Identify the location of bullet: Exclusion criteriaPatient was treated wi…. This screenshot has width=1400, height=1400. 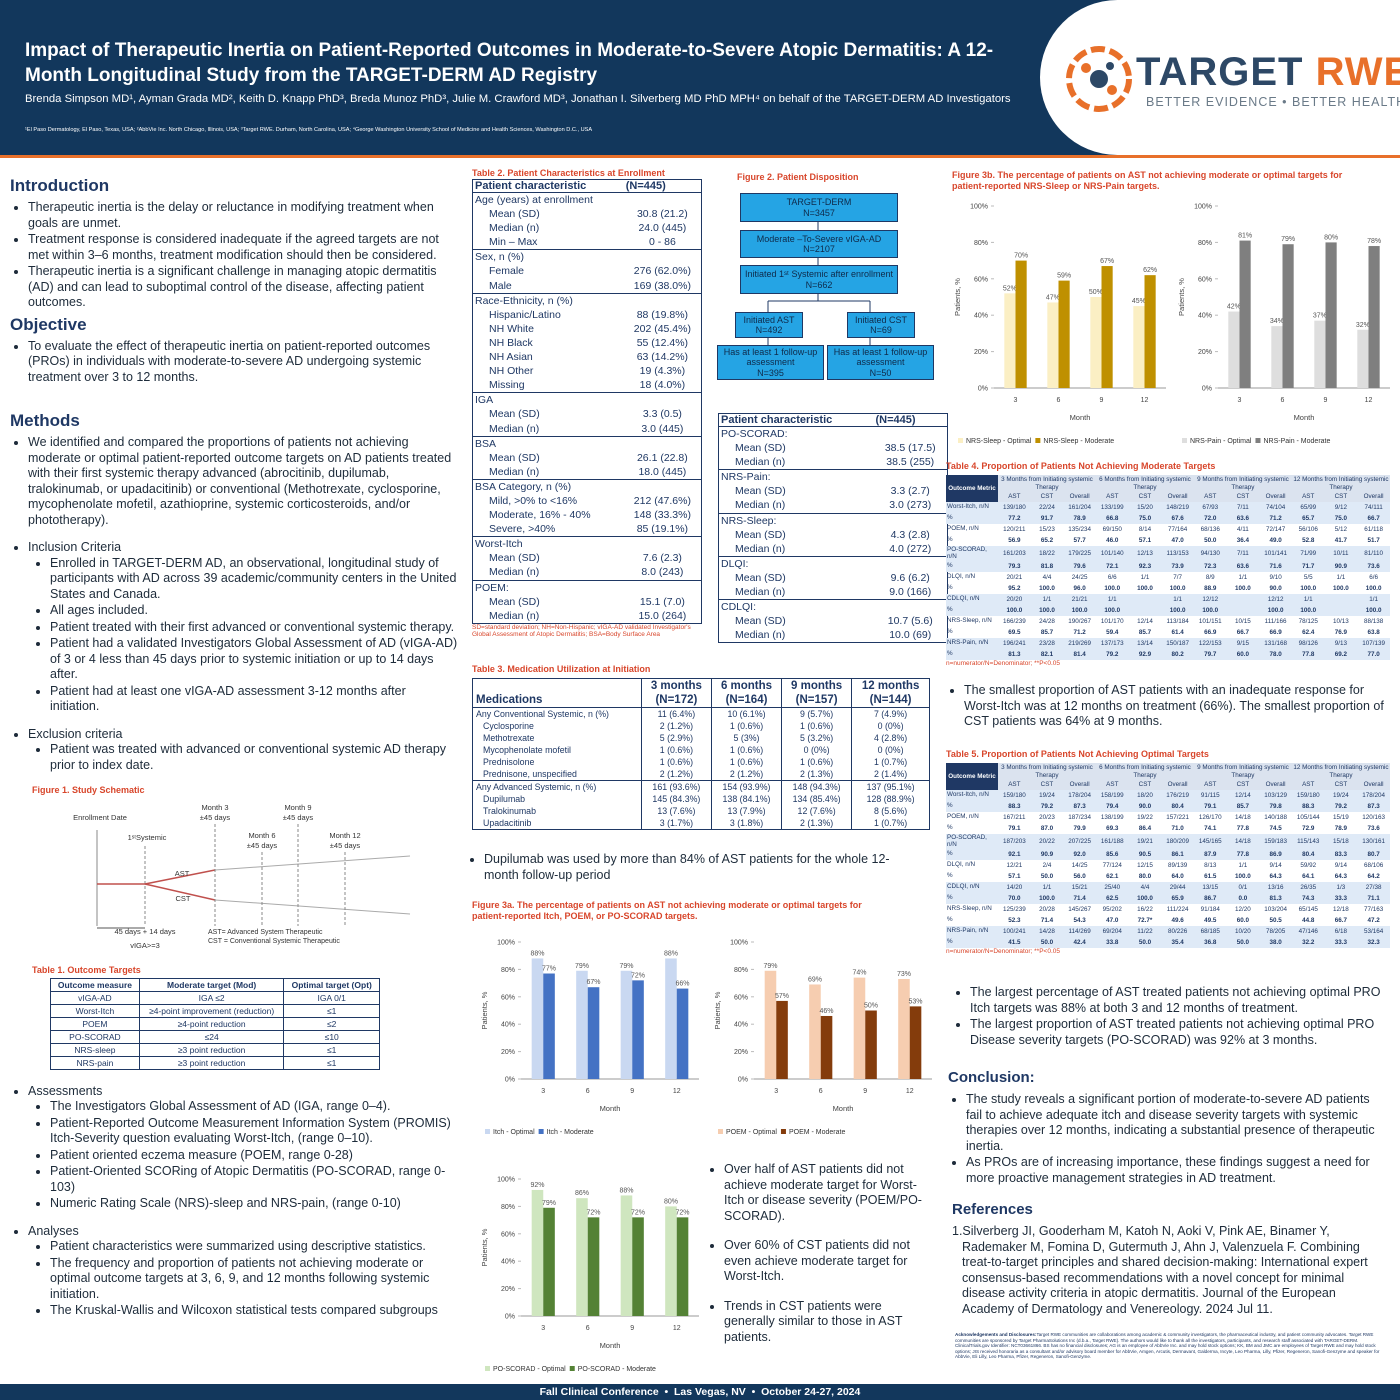
(243, 750).